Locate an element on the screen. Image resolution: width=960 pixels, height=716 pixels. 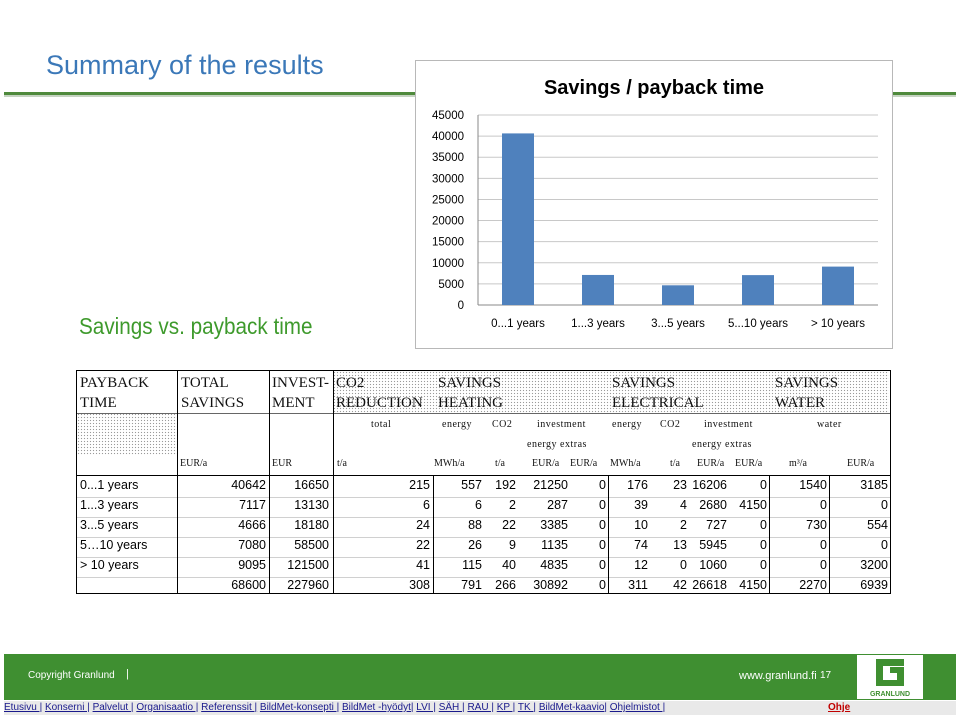
table-cell: 266 is located at coordinates (505, 585).